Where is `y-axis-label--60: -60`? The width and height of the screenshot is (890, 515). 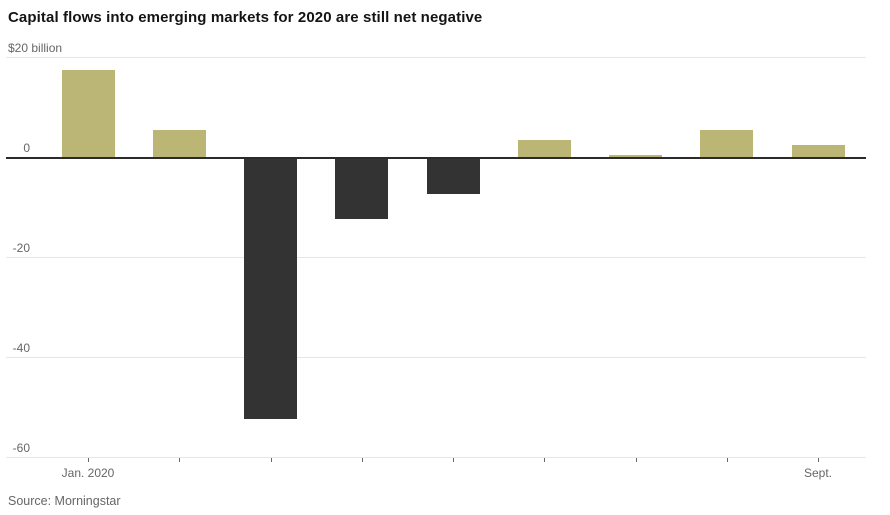 y-axis-label--60: -60 is located at coordinates (21, 448).